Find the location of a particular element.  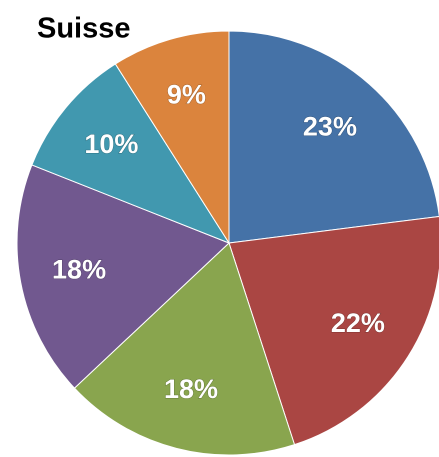

data-label: 22% is located at coordinates (358, 323).